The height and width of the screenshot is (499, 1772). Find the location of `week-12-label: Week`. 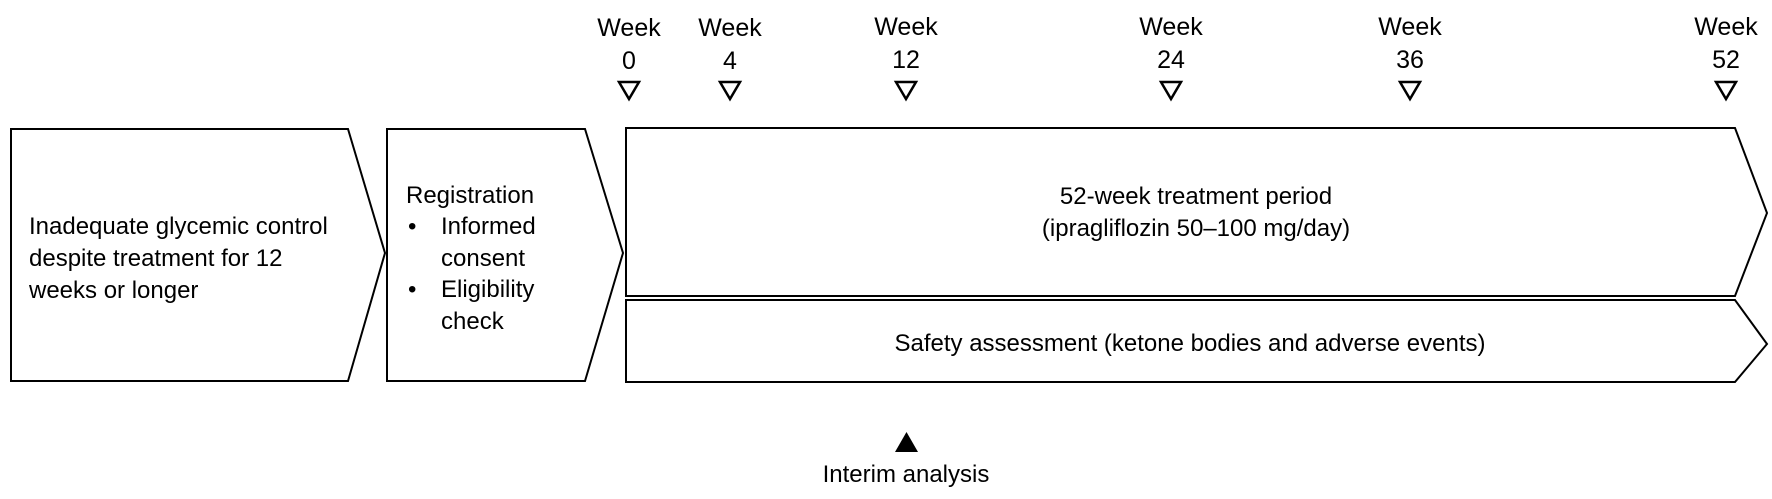

week-12-label: Week is located at coordinates (906, 27).